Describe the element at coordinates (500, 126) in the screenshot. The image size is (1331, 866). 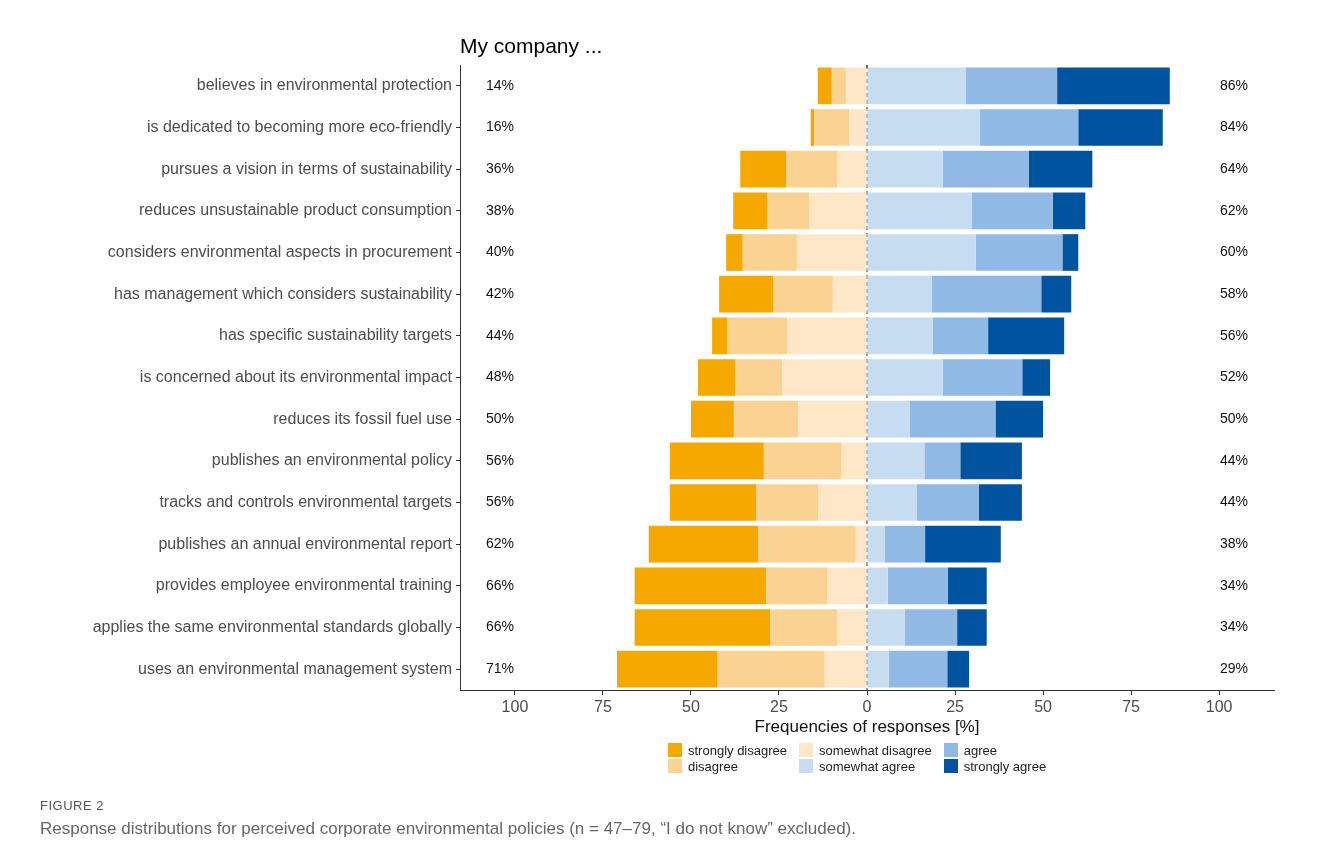
I see `annotation: 16%` at that location.